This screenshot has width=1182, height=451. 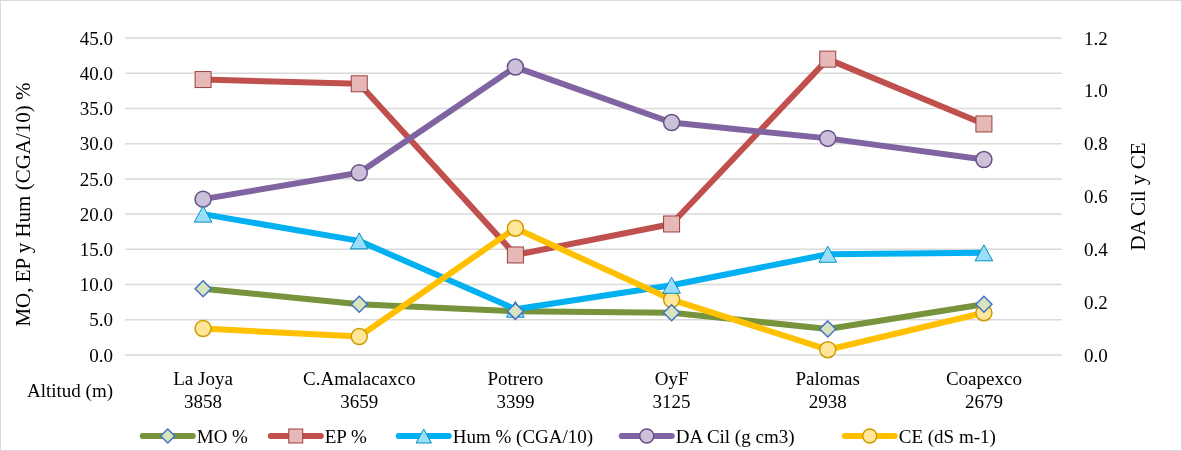 What do you see at coordinates (70, 391) in the screenshot?
I see `x-axis-title: Altitud (m)` at bounding box center [70, 391].